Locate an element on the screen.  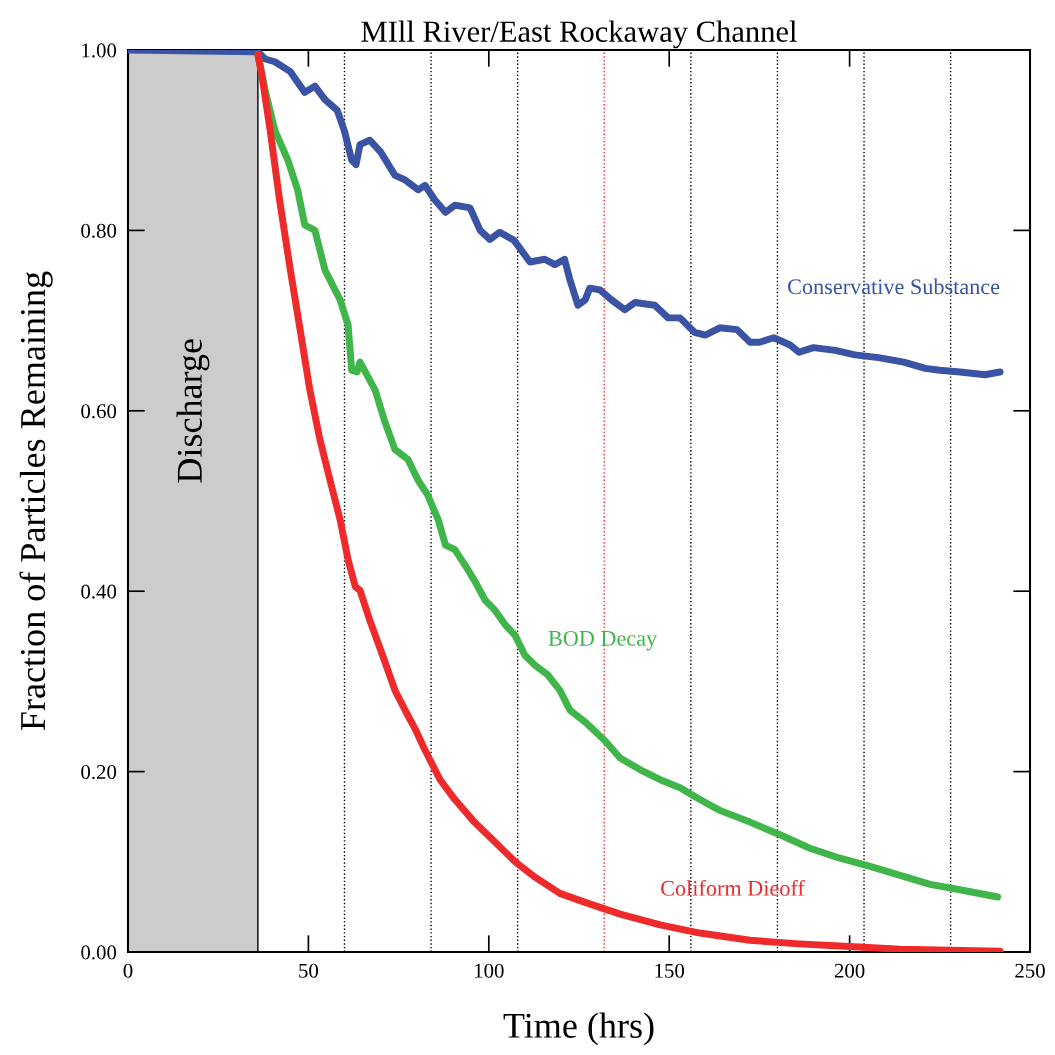
x-tick-label: 0 is located at coordinates (128, 970).